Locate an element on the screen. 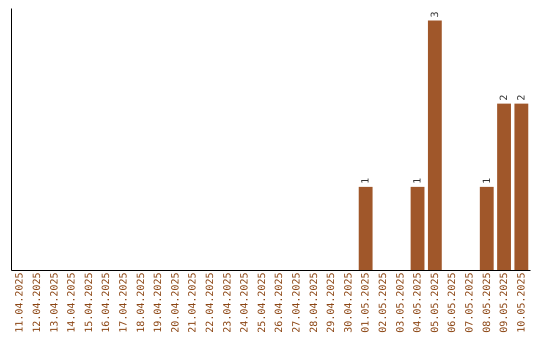 This screenshot has width=540, height=340. x-tick-label: 26.04.2025 is located at coordinates (280, 302).